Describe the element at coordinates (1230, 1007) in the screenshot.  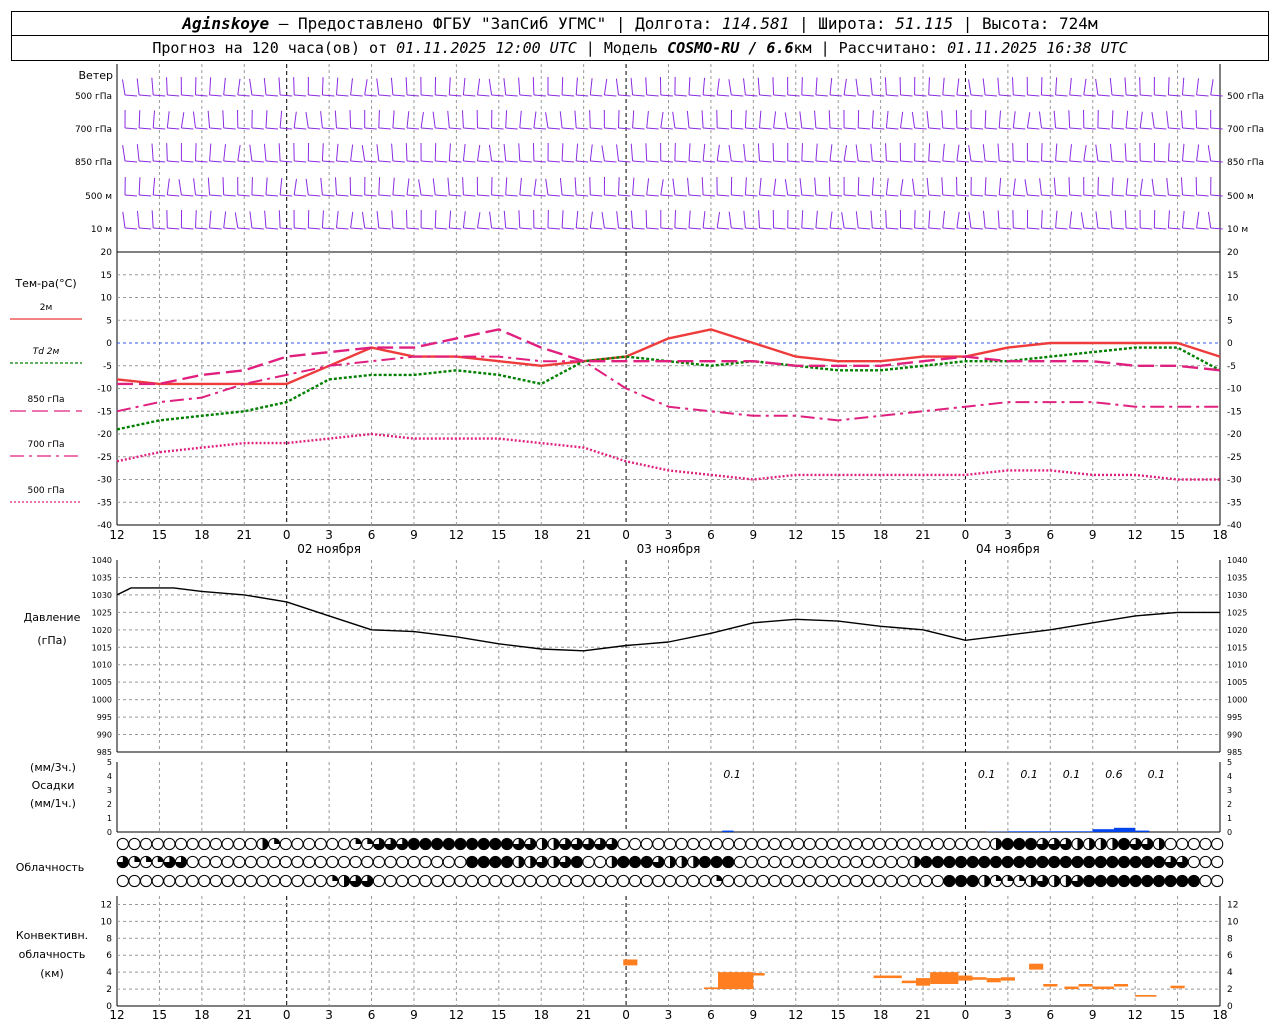
I see `convective-tick-label-right: 0` at that location.